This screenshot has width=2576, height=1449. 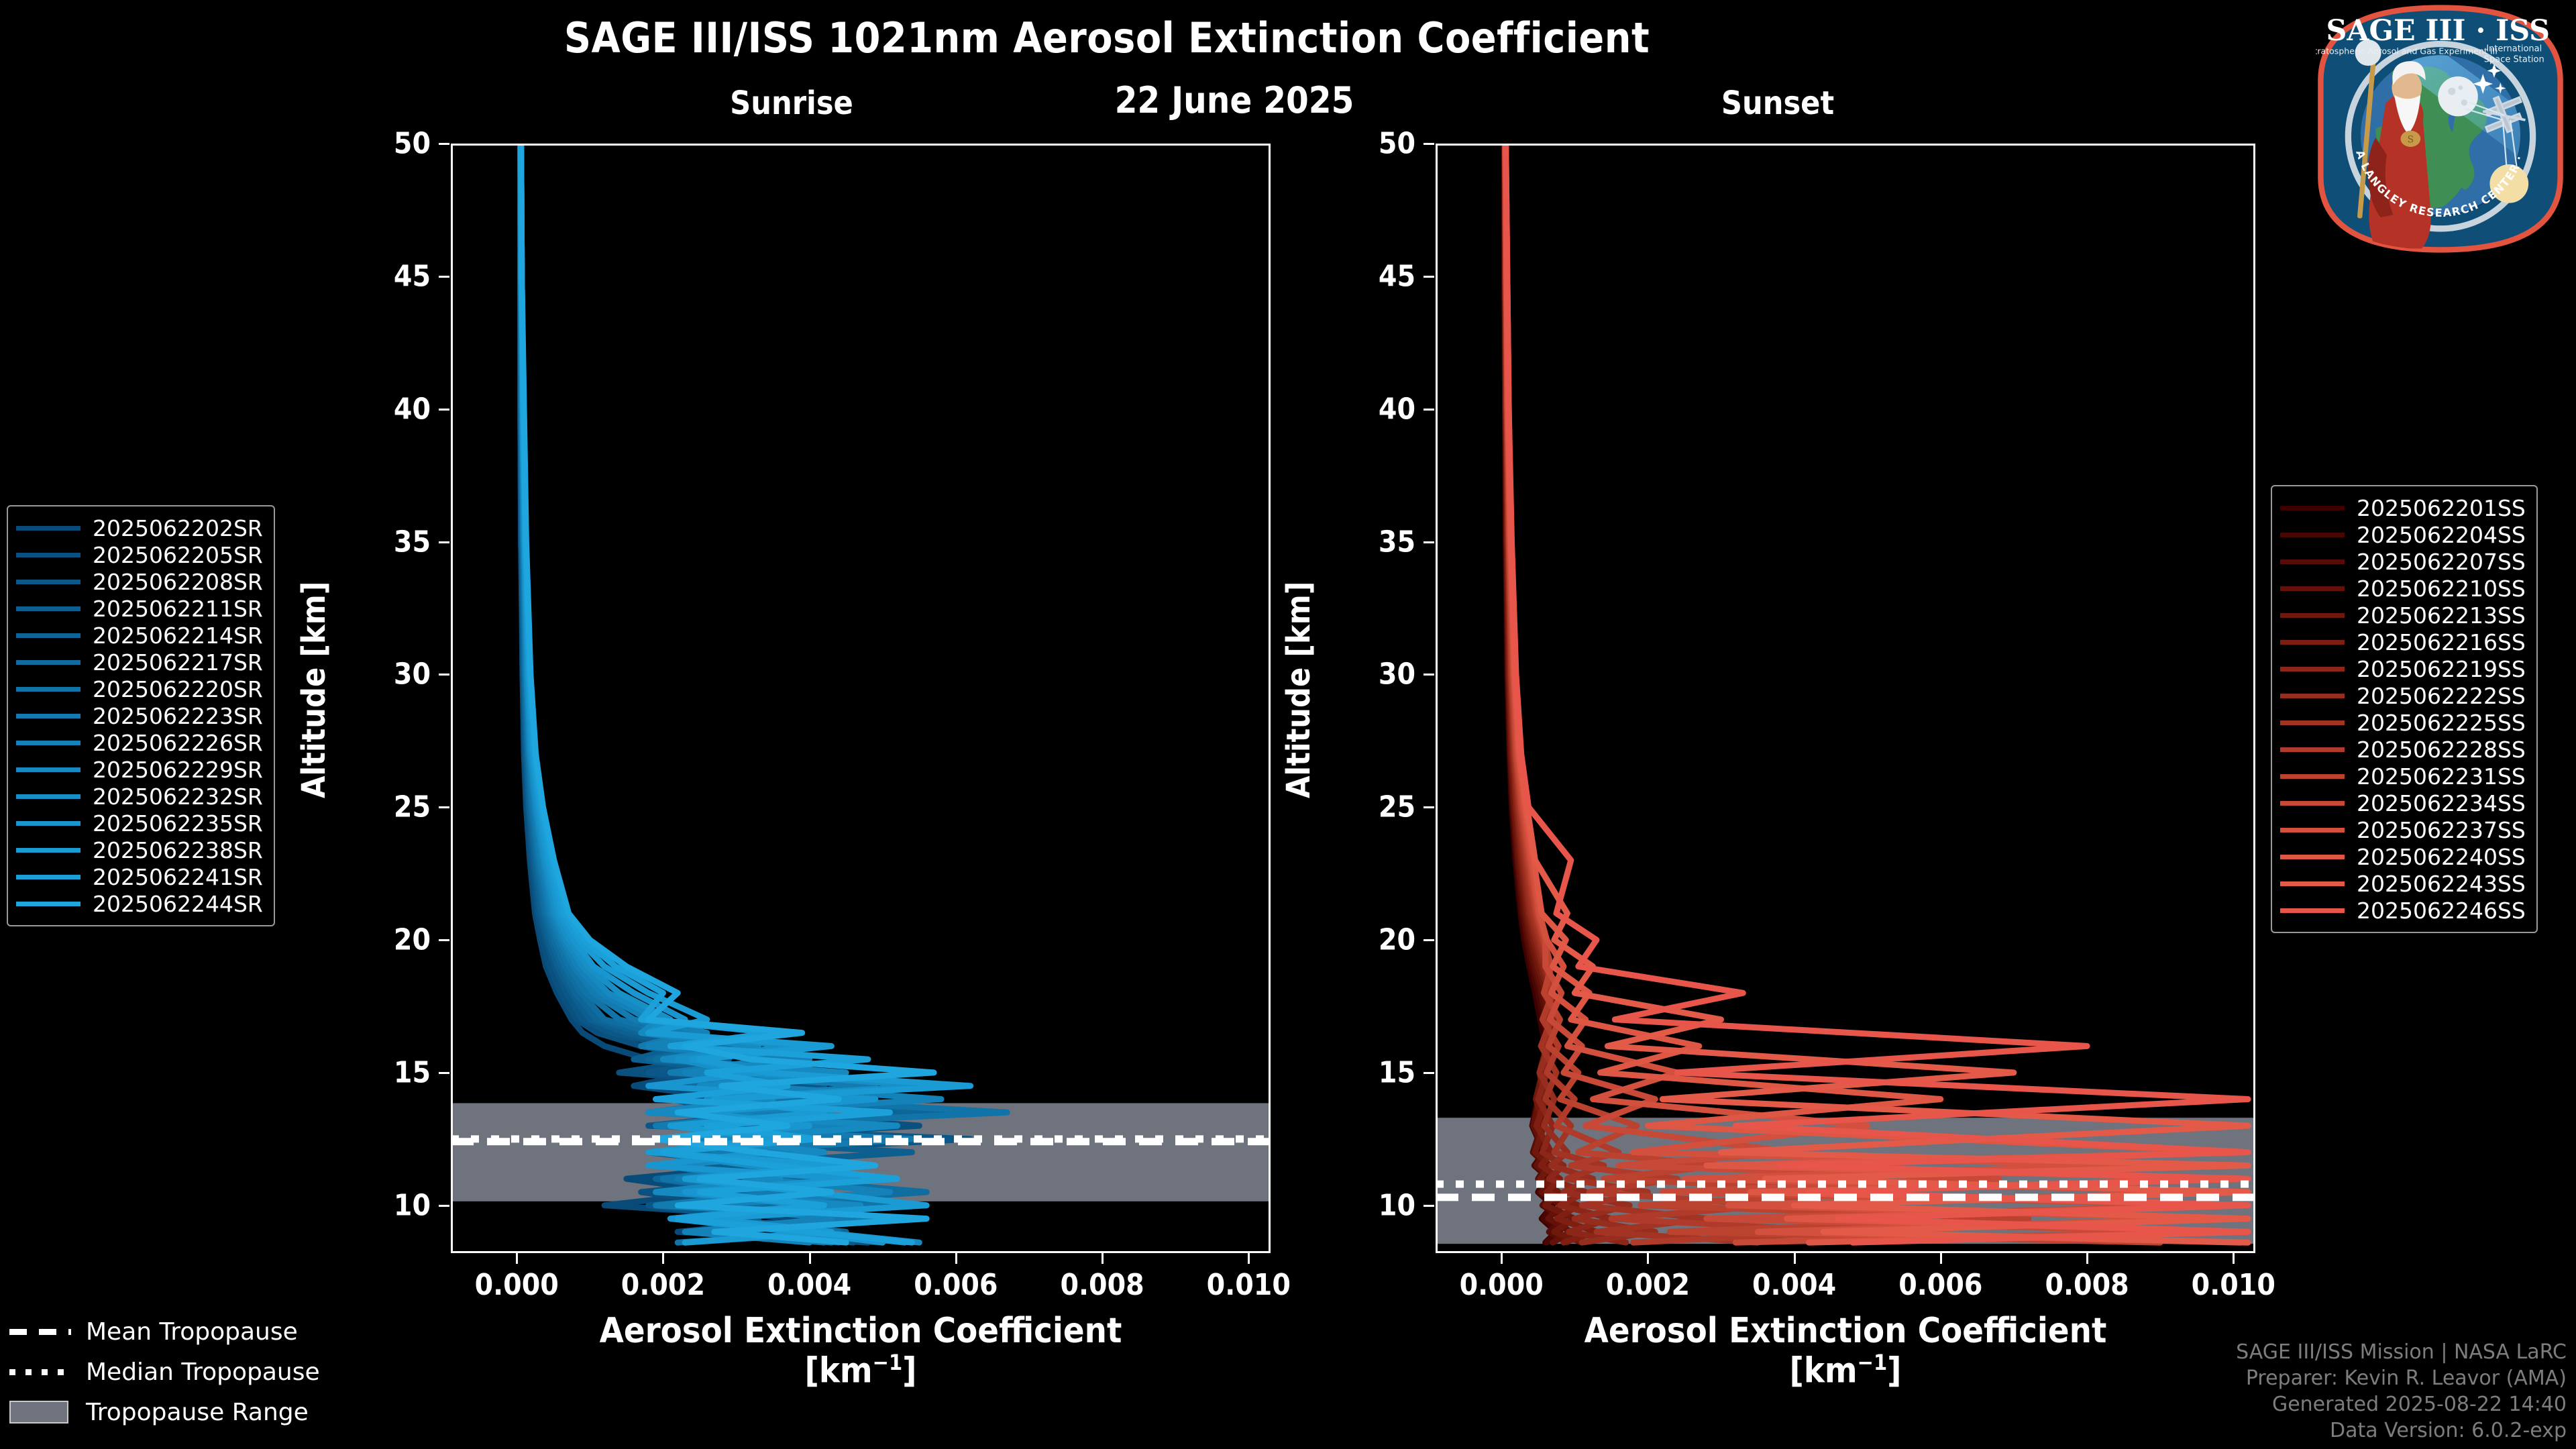 I want to click on legend-item: 2025062207SS, so click(x=2403, y=561).